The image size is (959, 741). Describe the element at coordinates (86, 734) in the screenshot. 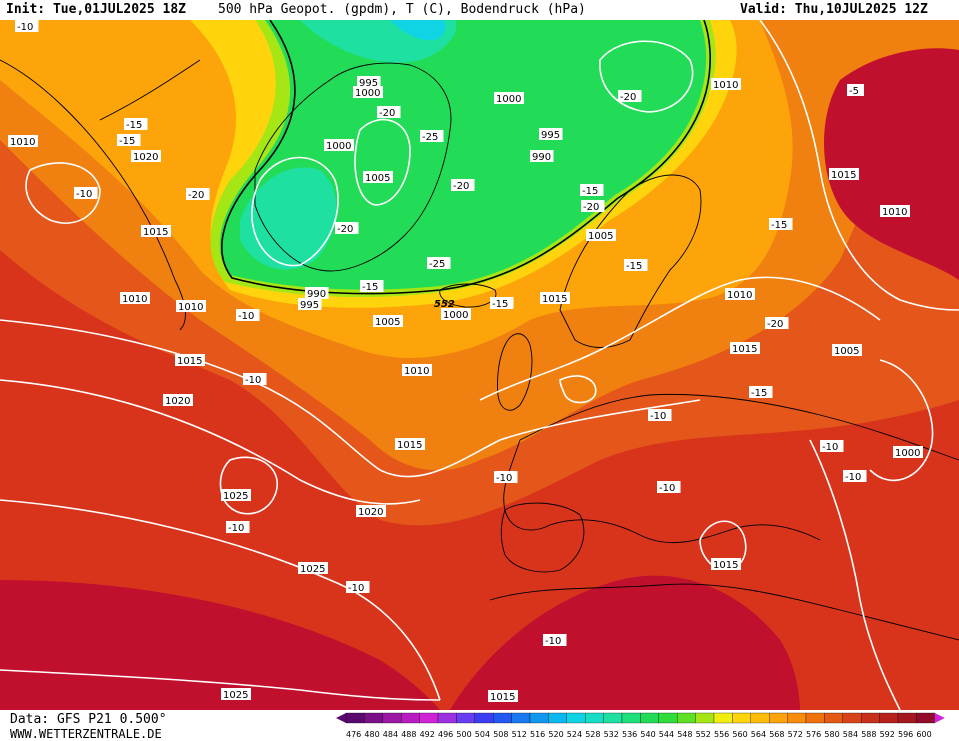

I see `website-label: WWW.WETTERZENTRALE.DE` at that location.